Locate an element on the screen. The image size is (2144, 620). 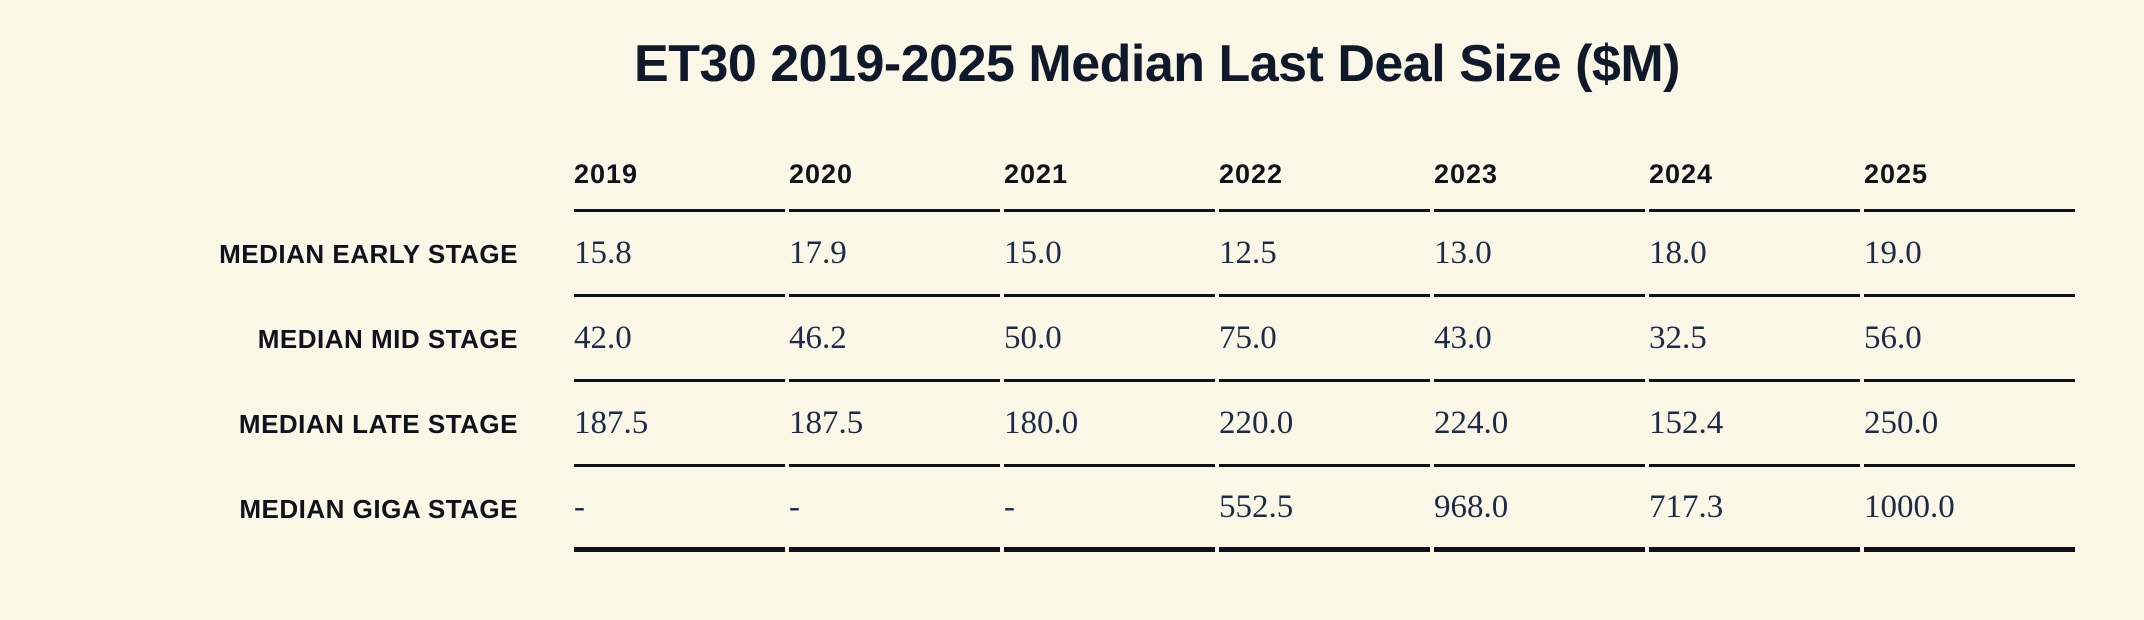
table-header-row: 2019 2020 2021 2022 2023 2024 2025 is located at coordinates (1087, 176).